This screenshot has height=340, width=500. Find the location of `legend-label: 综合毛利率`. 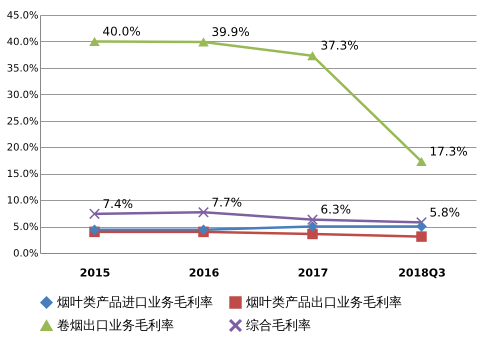

legend-label: 综合毛利率 is located at coordinates (278, 326).